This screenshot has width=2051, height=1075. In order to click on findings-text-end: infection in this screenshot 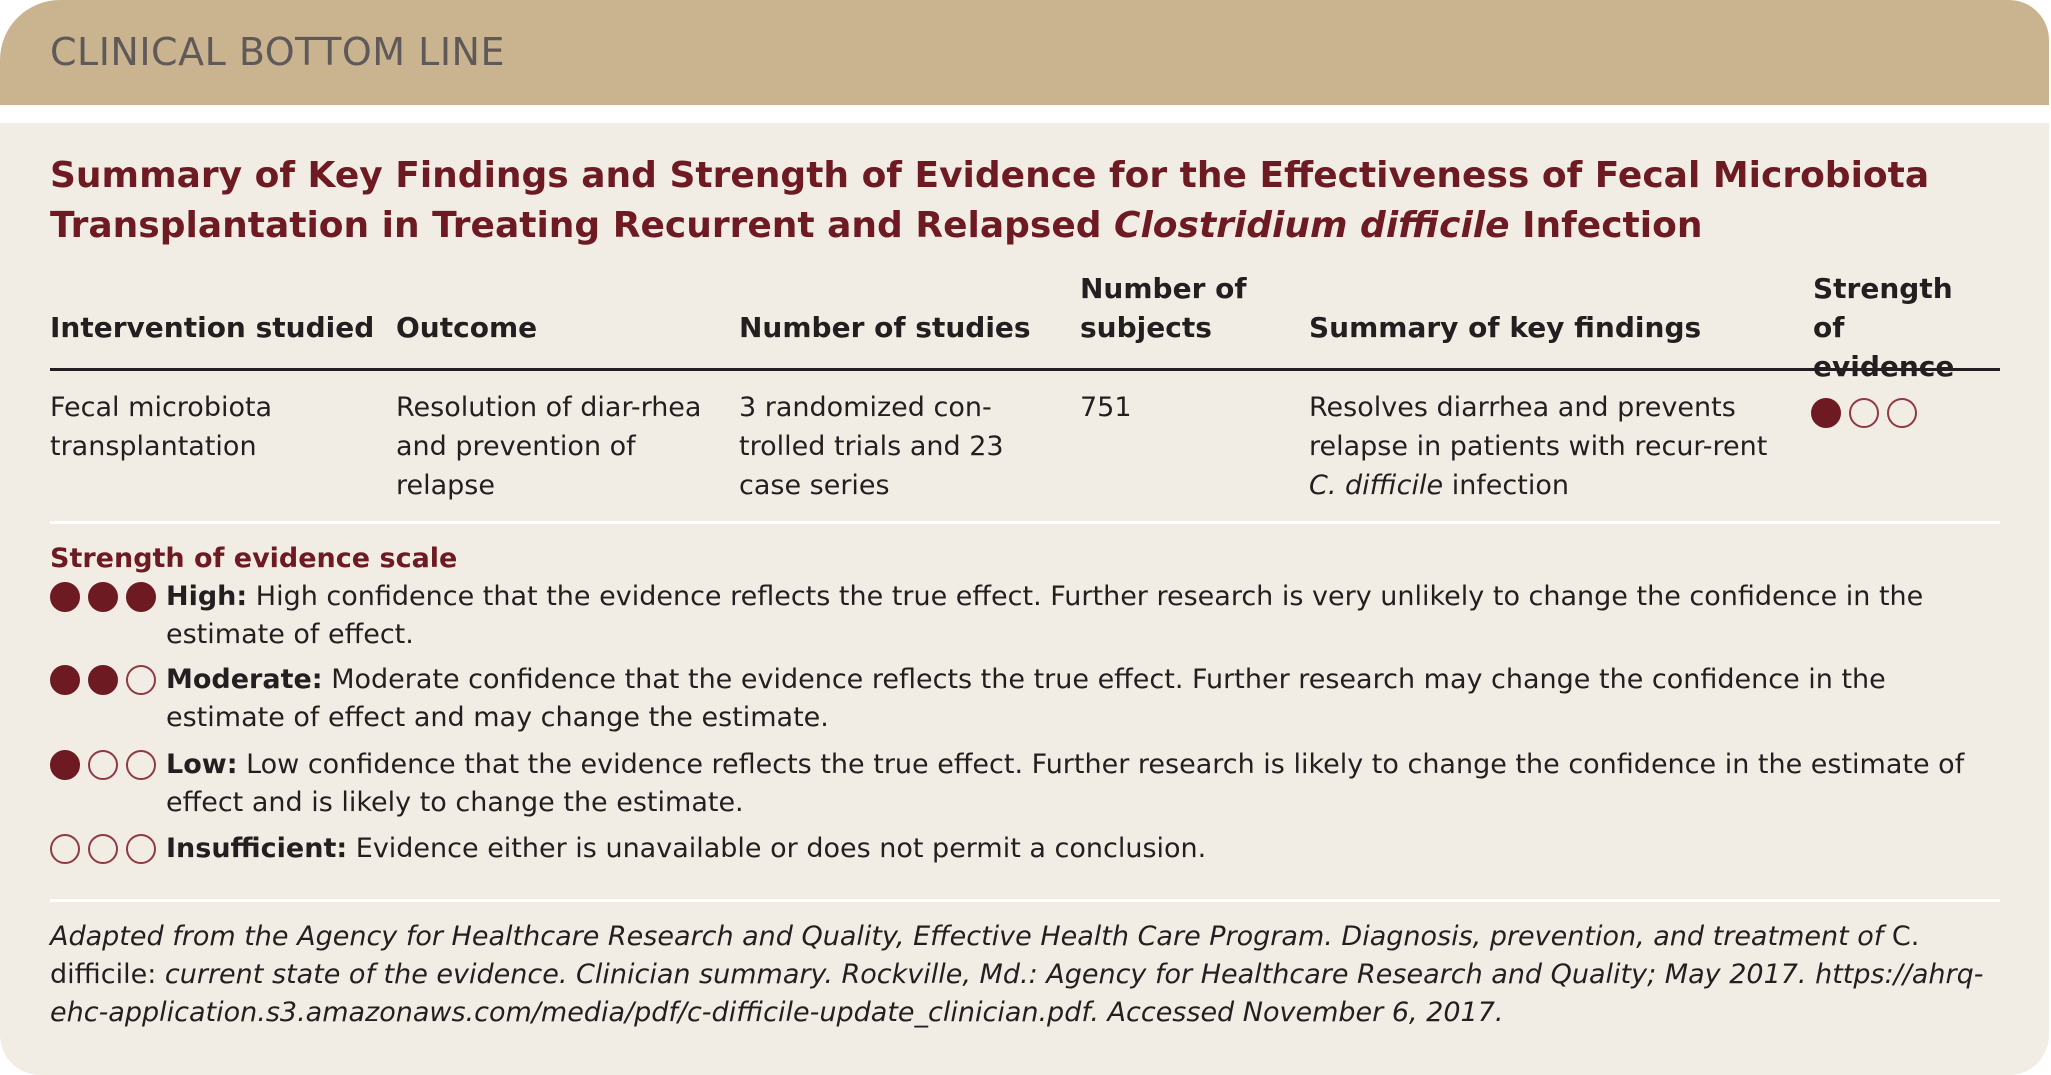, I will do `click(1506, 485)`.